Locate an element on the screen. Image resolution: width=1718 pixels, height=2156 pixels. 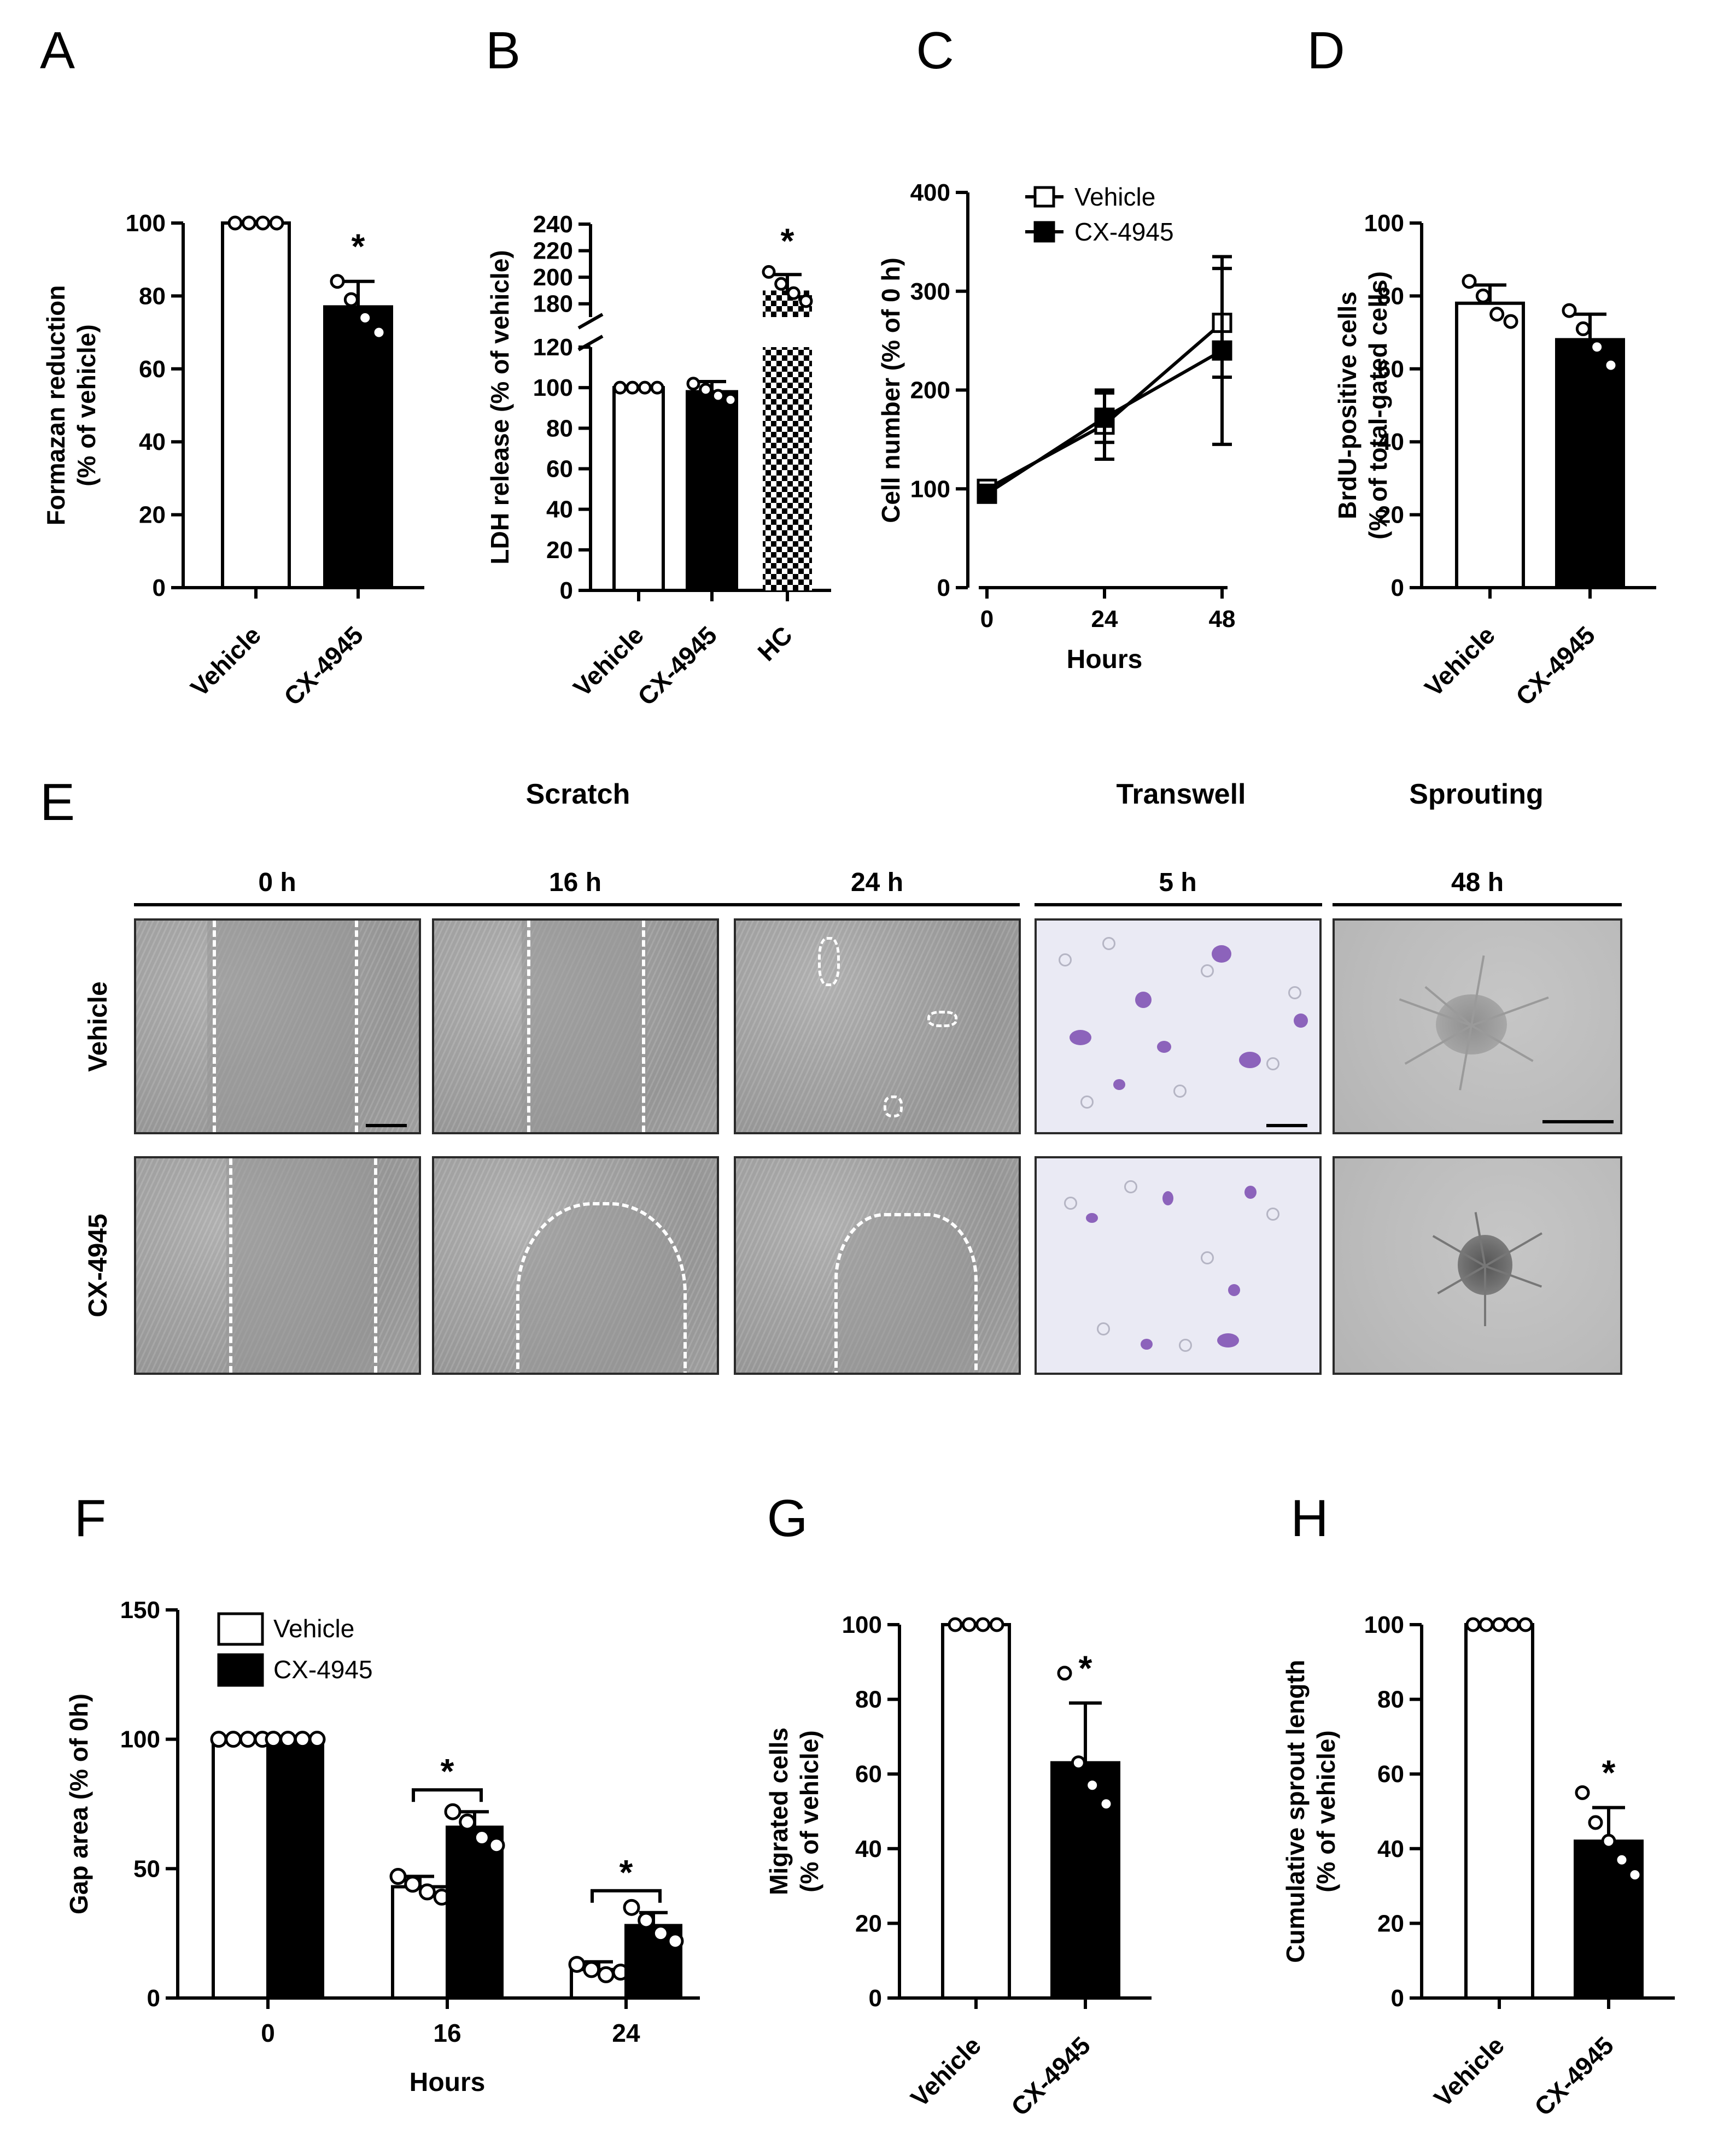
x-tick-label: 16 is located at coordinates (447, 2033).